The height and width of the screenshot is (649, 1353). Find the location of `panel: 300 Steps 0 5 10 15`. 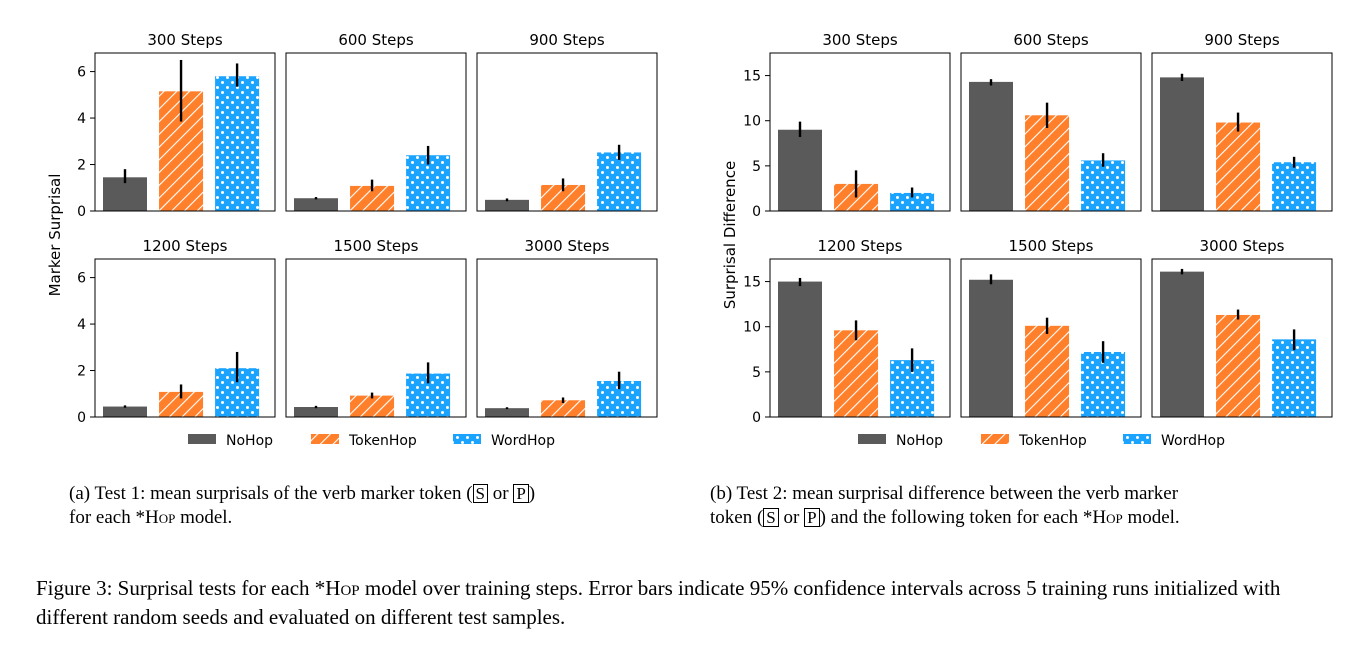

panel: 300 Steps 0 5 10 15 is located at coordinates (847, 125).